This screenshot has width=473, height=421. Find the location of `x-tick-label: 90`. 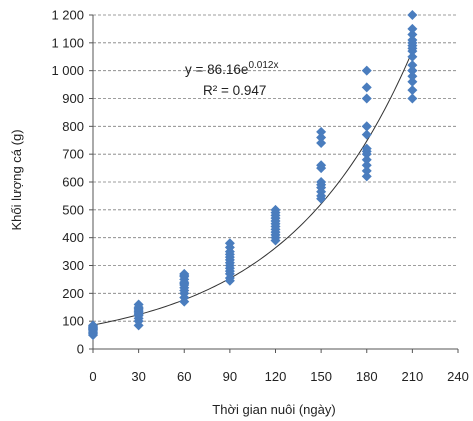

x-tick-label: 90 is located at coordinates (230, 376).